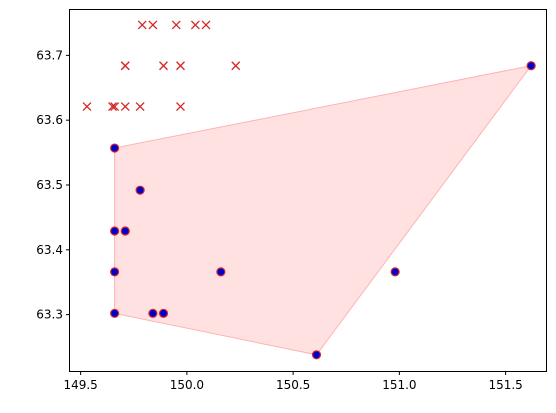 This screenshot has height=413, width=556. What do you see at coordinates (187, 385) in the screenshot?
I see `x-tick-label: 150.0` at bounding box center [187, 385].